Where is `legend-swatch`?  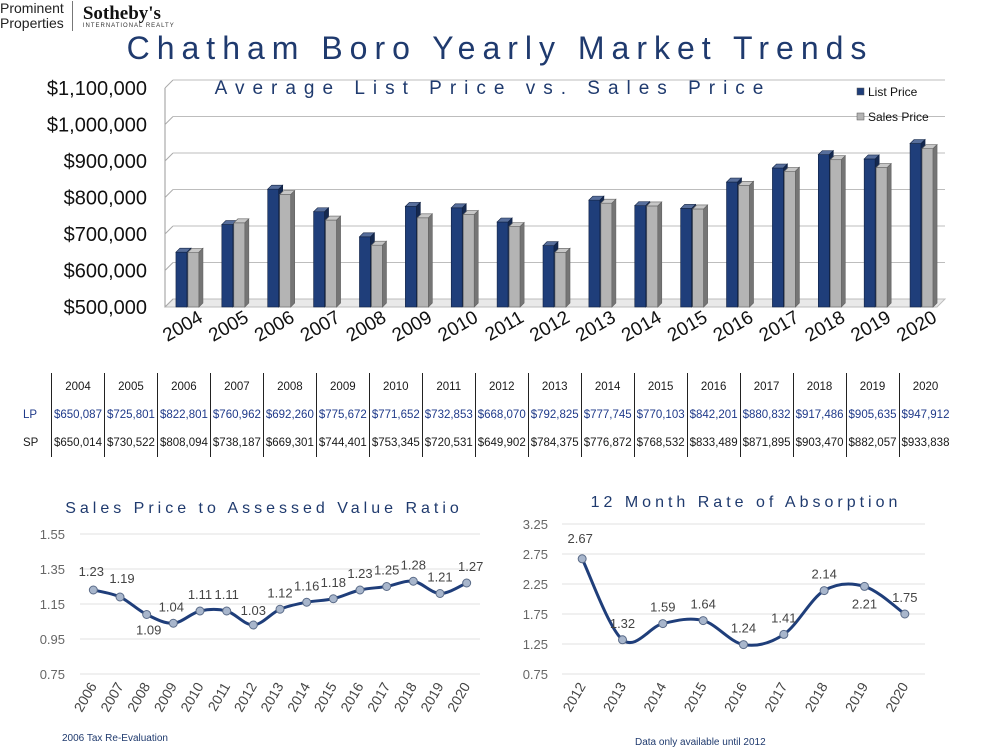
legend-swatch is located at coordinates (860, 116).